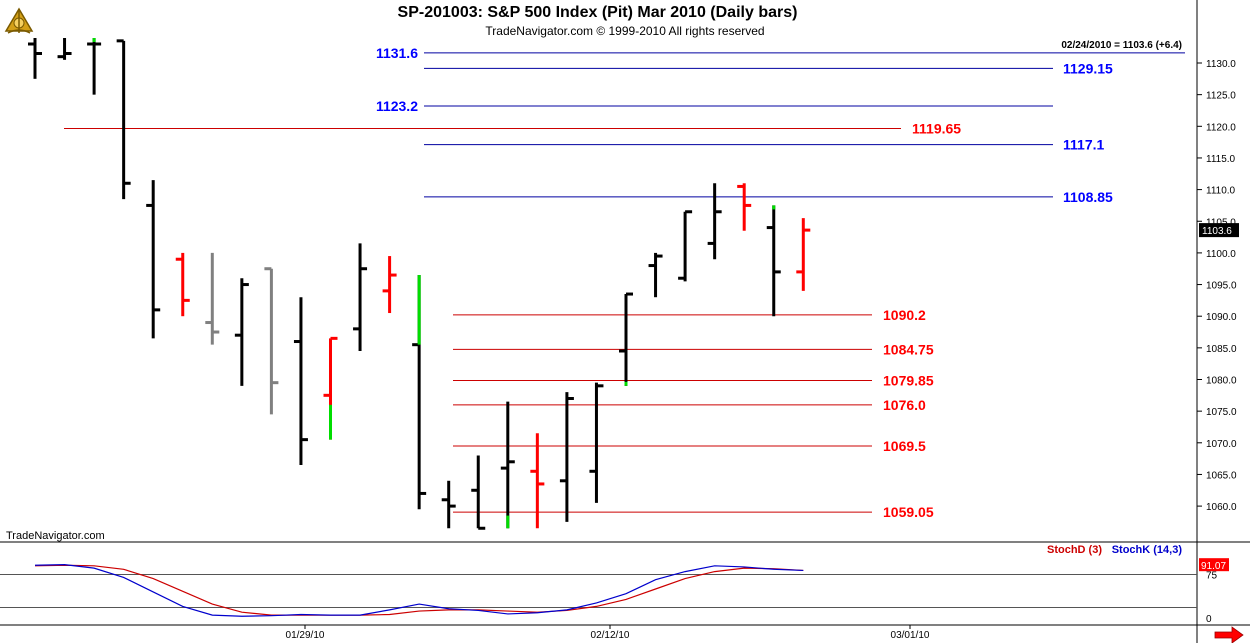 This screenshot has height=643, width=1250. Describe the element at coordinates (19, 20) in the screenshot. I see `sextant-logo-icon` at that location.